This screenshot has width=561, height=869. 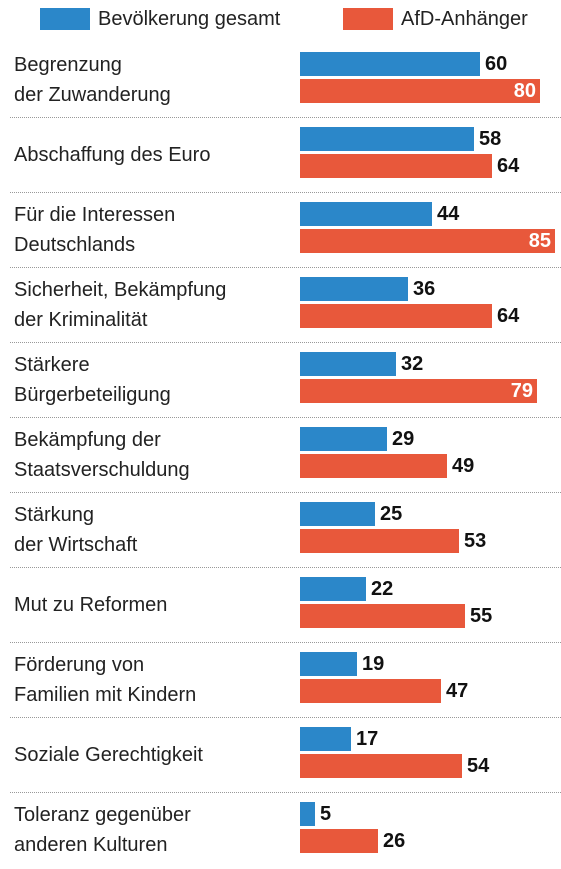 What do you see at coordinates (76, 529) in the screenshot?
I see `category-label: Stärkung der Wirtschaft` at bounding box center [76, 529].